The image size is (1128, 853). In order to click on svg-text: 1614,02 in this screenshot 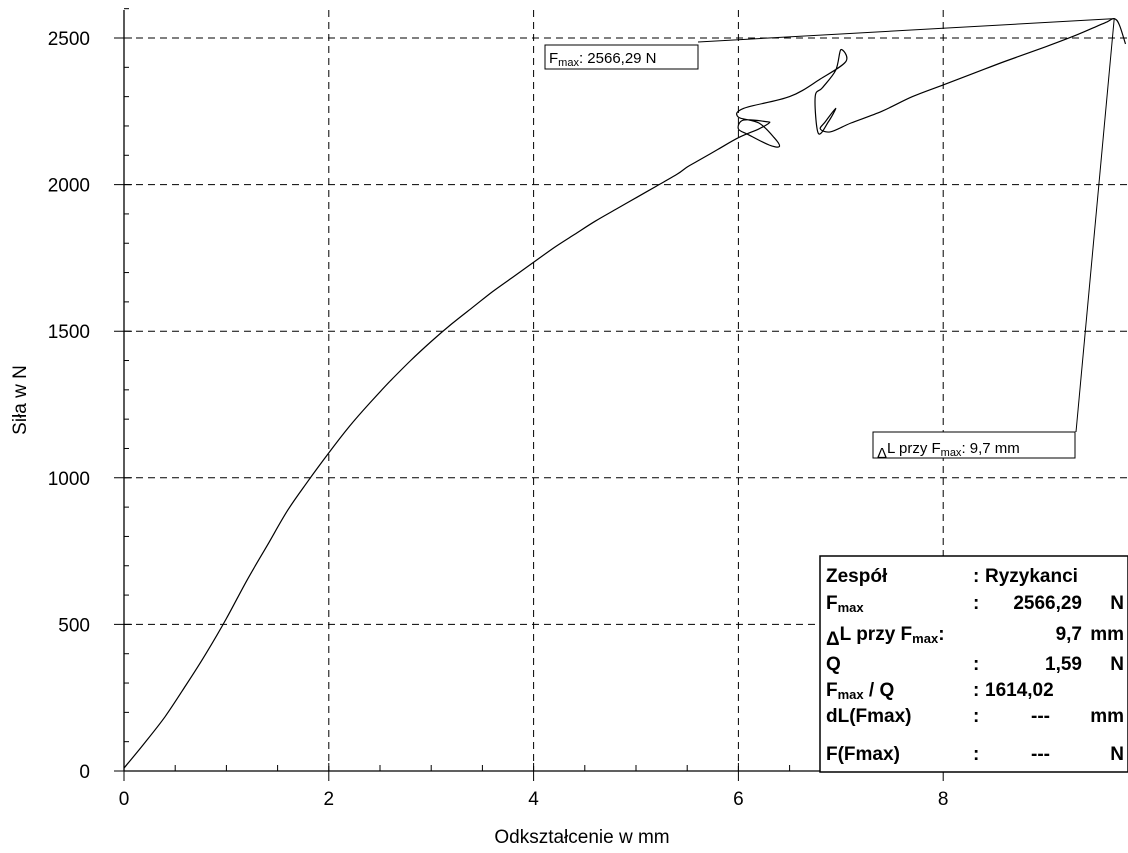, I will do `click(1019, 690)`.